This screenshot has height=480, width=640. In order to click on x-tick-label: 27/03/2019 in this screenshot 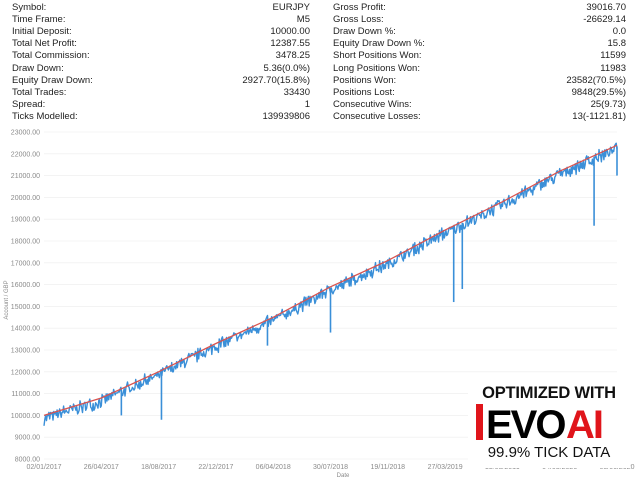, I will do `click(445, 467)`.